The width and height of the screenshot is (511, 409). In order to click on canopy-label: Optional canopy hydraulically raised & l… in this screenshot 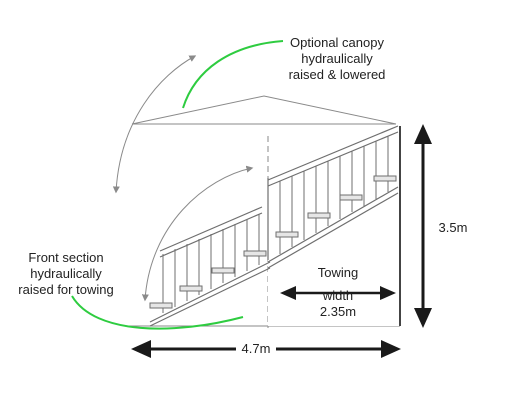, I will do `click(337, 59)`.